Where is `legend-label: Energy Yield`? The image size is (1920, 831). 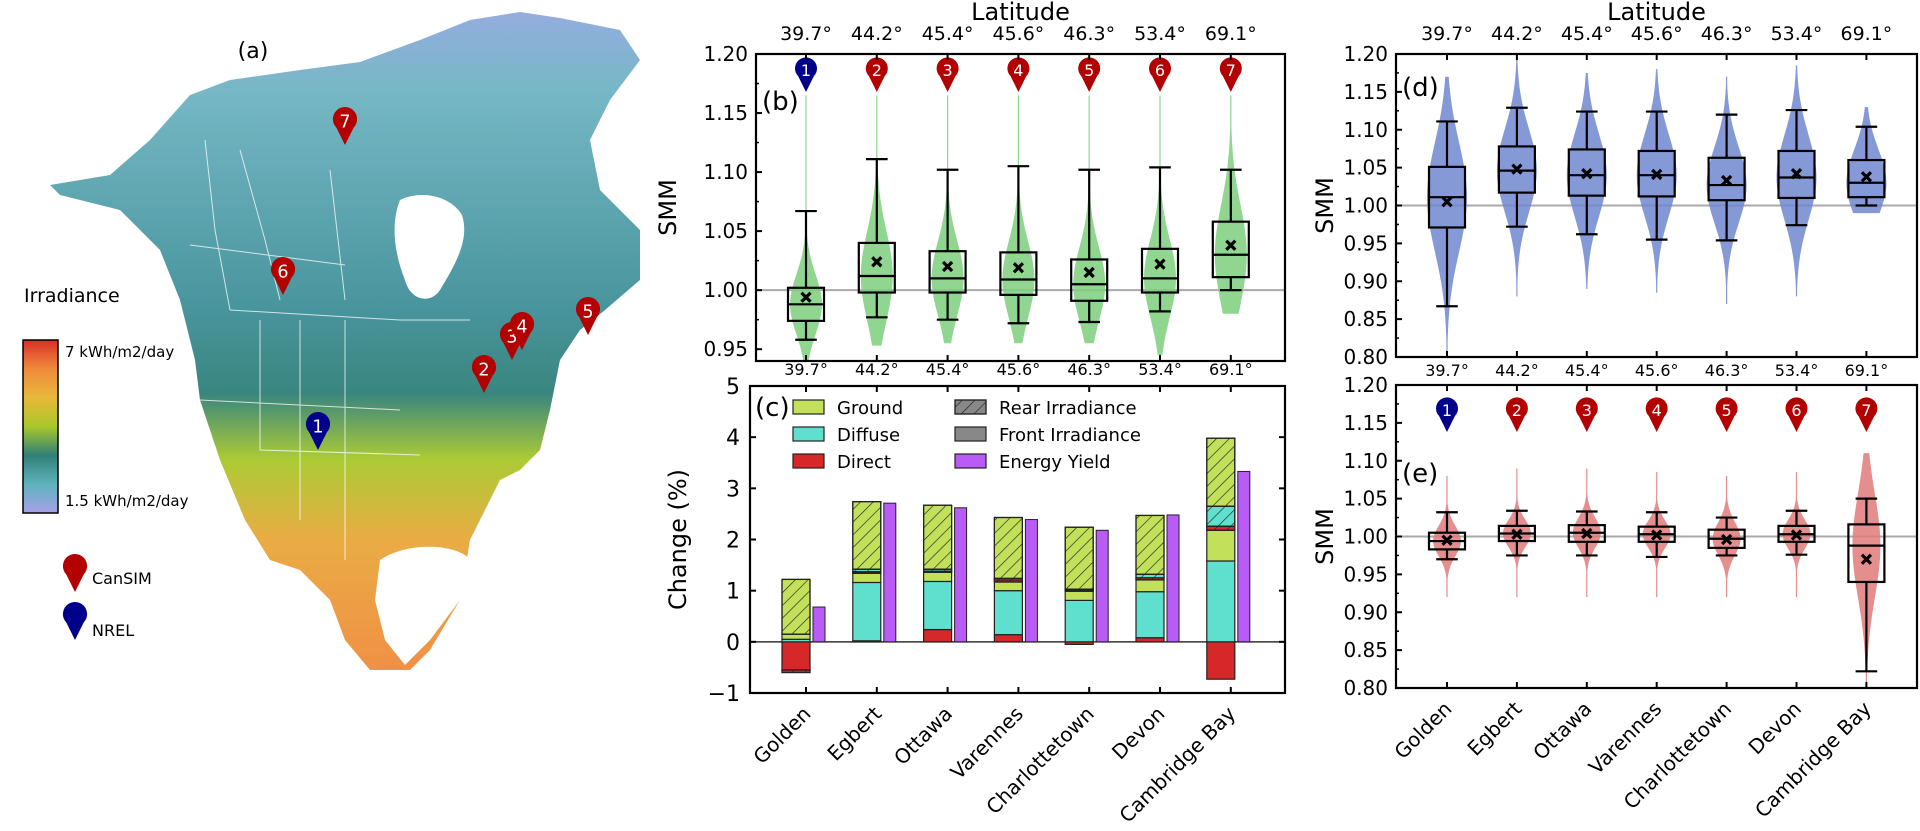 legend-label: Energy Yield is located at coordinates (1055, 462).